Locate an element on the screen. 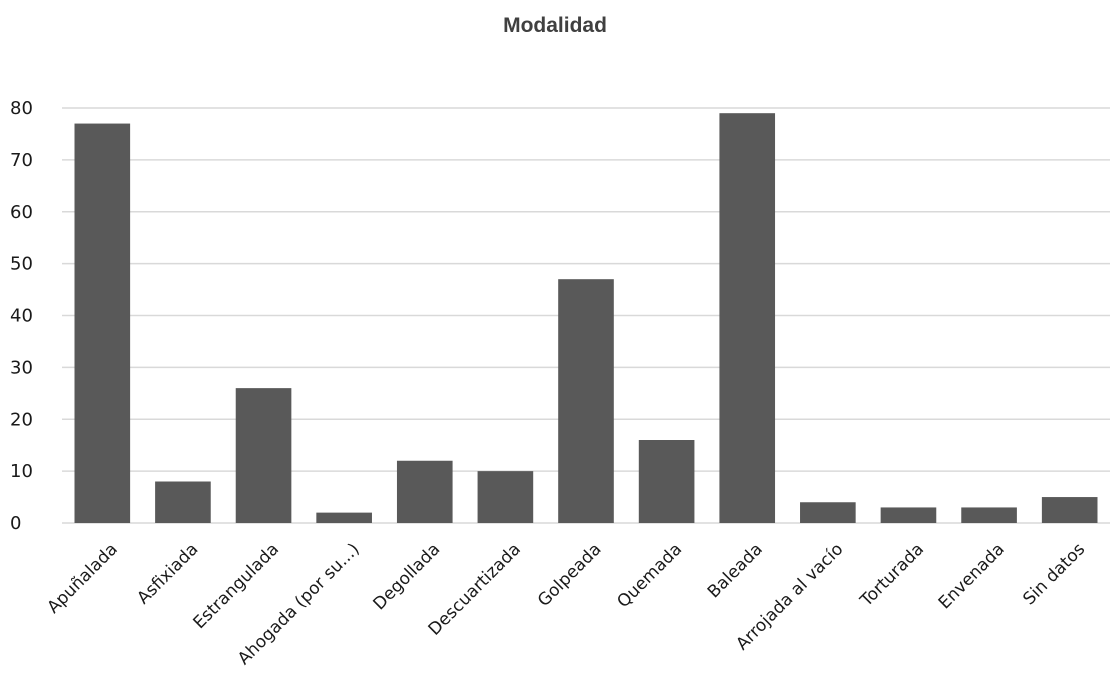 The width and height of the screenshot is (1110, 693). y-tick-label: 30 is located at coordinates (21, 367).